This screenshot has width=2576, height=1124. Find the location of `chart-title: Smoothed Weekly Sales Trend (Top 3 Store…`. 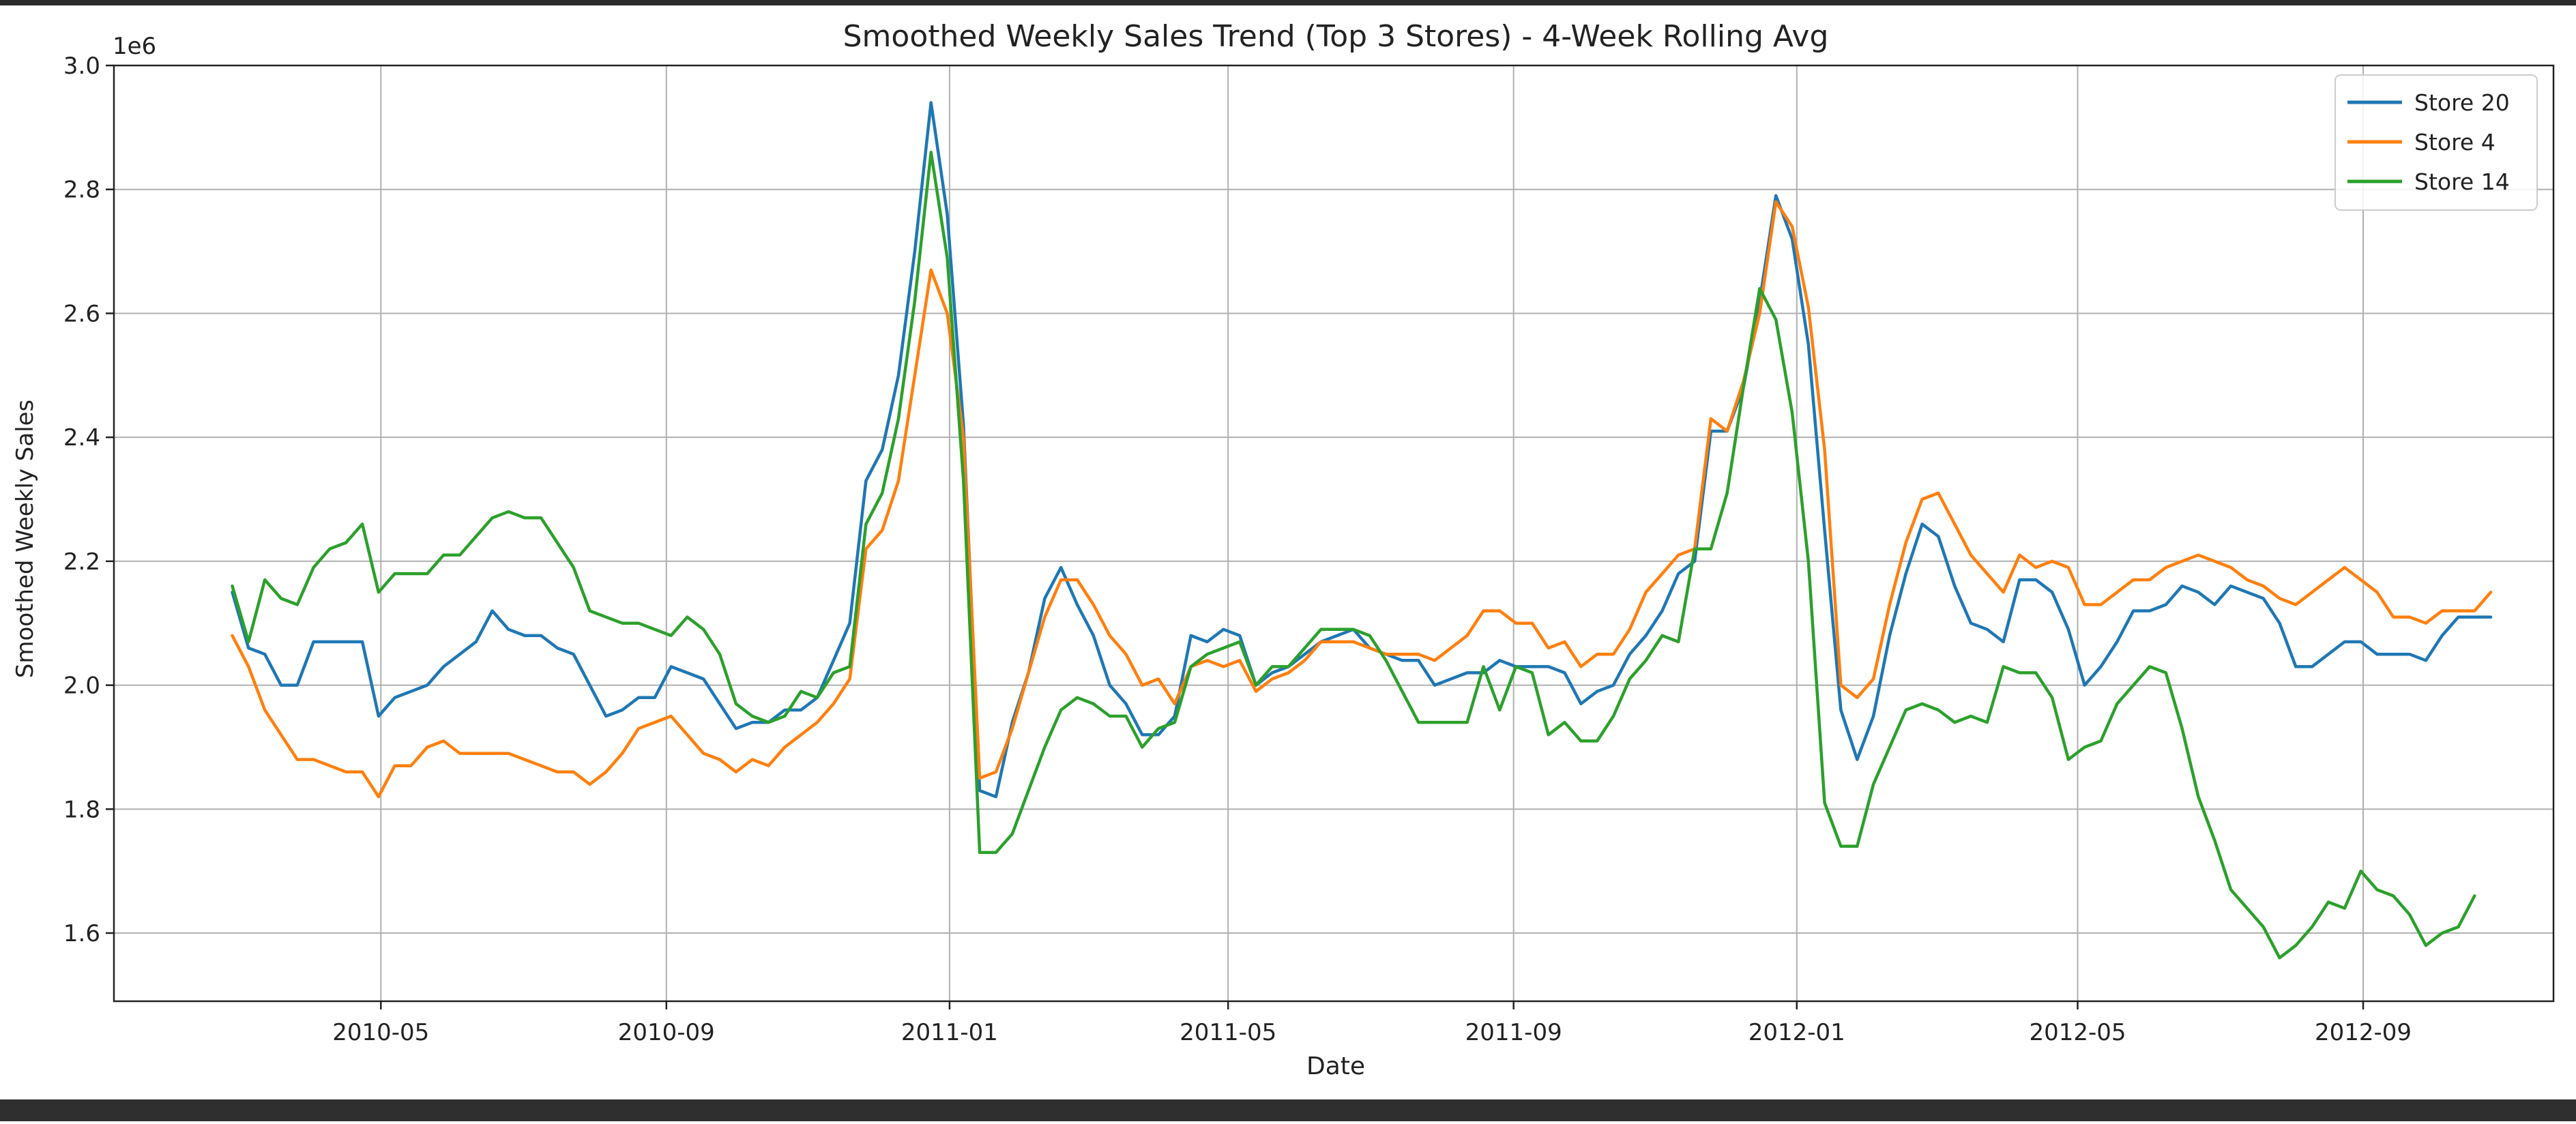

chart-title: Smoothed Weekly Sales Trend (Top 3 Store… is located at coordinates (1336, 36).